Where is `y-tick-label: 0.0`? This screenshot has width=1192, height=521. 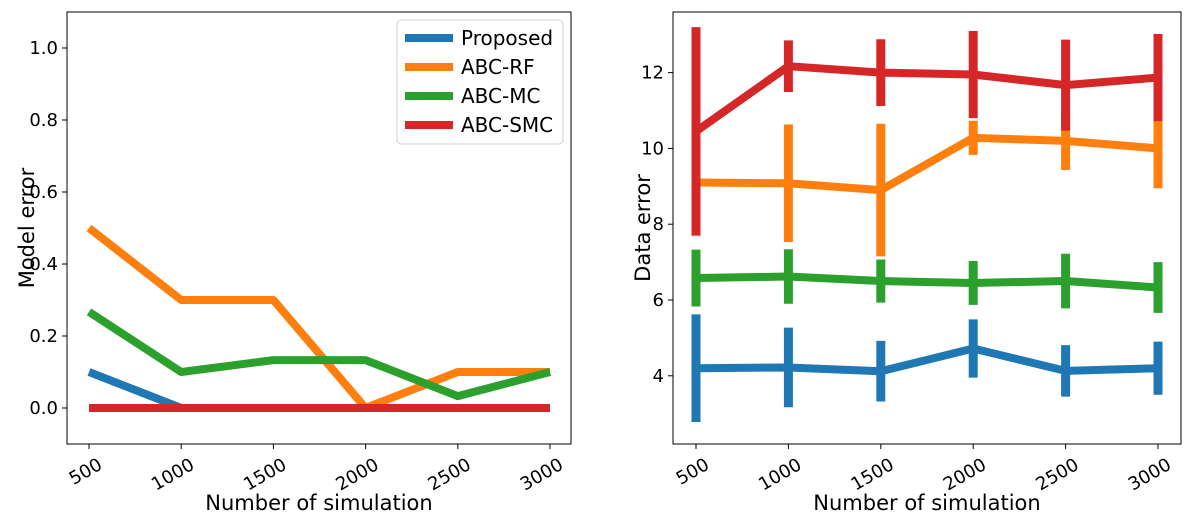
y-tick-label: 0.0 is located at coordinates (43, 408).